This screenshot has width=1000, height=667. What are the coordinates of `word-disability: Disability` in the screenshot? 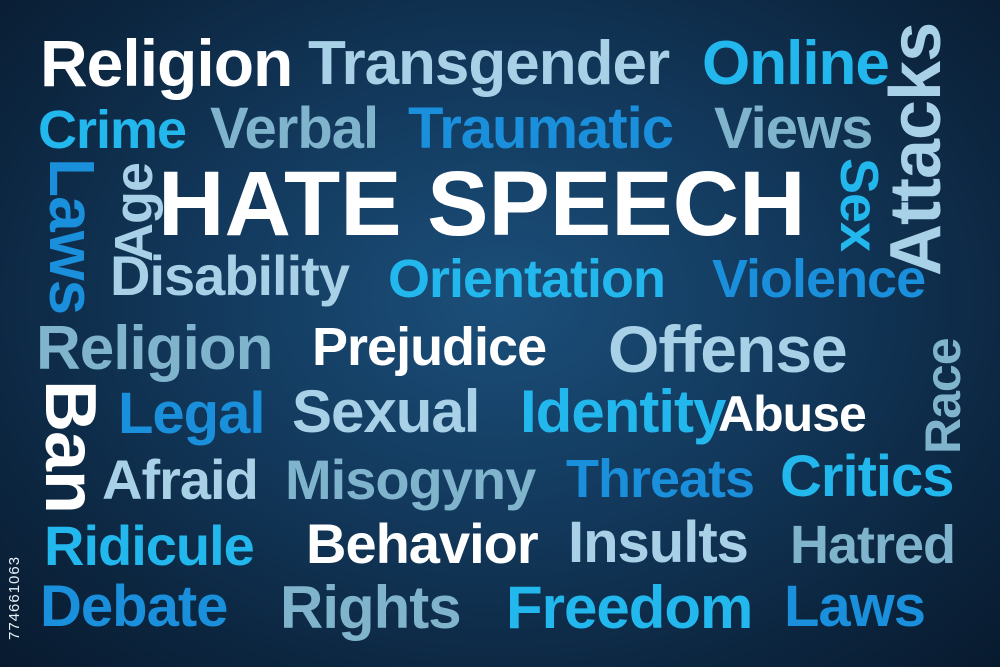 It's located at (230, 275).